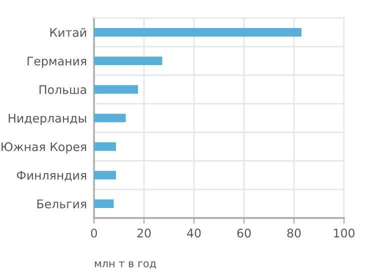 This screenshot has width=371, height=275. Describe the element at coordinates (44, 148) in the screenshot. I see `y-tick-label: Южная Корея` at that location.